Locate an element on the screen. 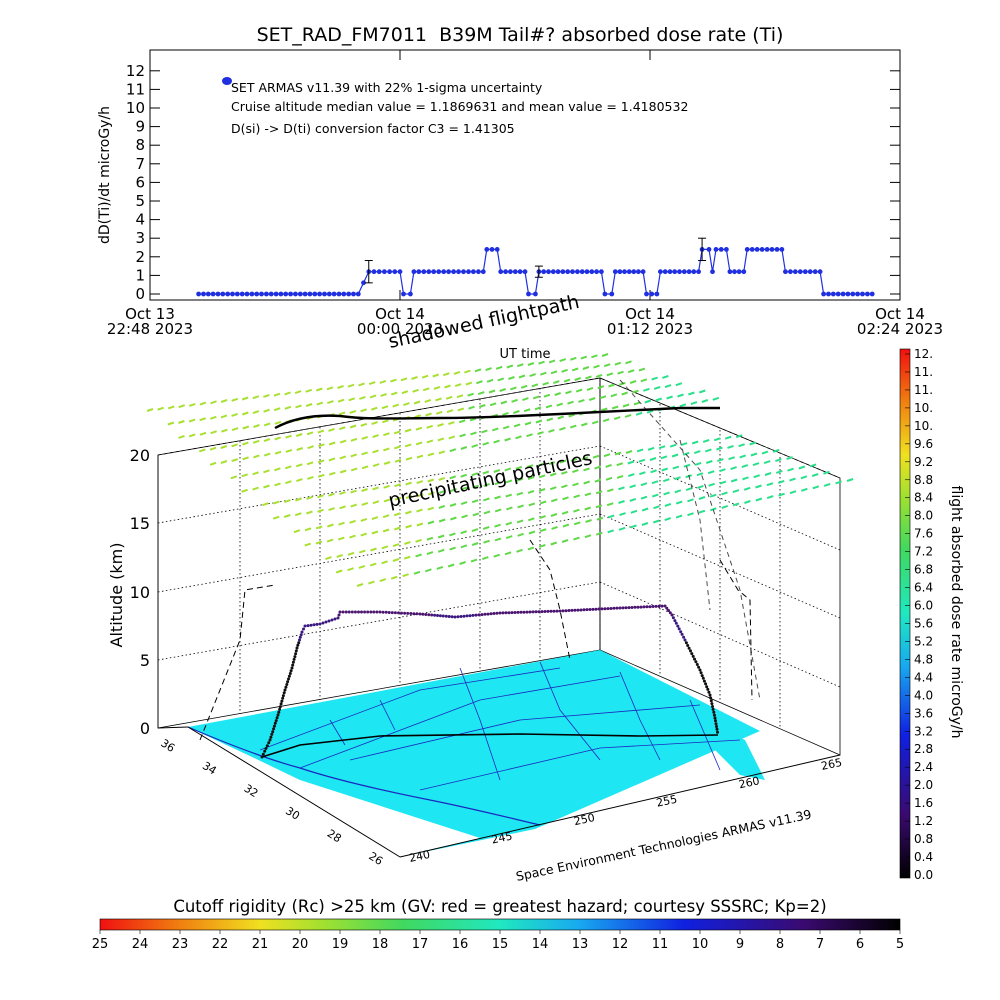 This screenshot has height=1000, width=1000. rigidity-colorbar-tick-label: 25 is located at coordinates (100, 944).